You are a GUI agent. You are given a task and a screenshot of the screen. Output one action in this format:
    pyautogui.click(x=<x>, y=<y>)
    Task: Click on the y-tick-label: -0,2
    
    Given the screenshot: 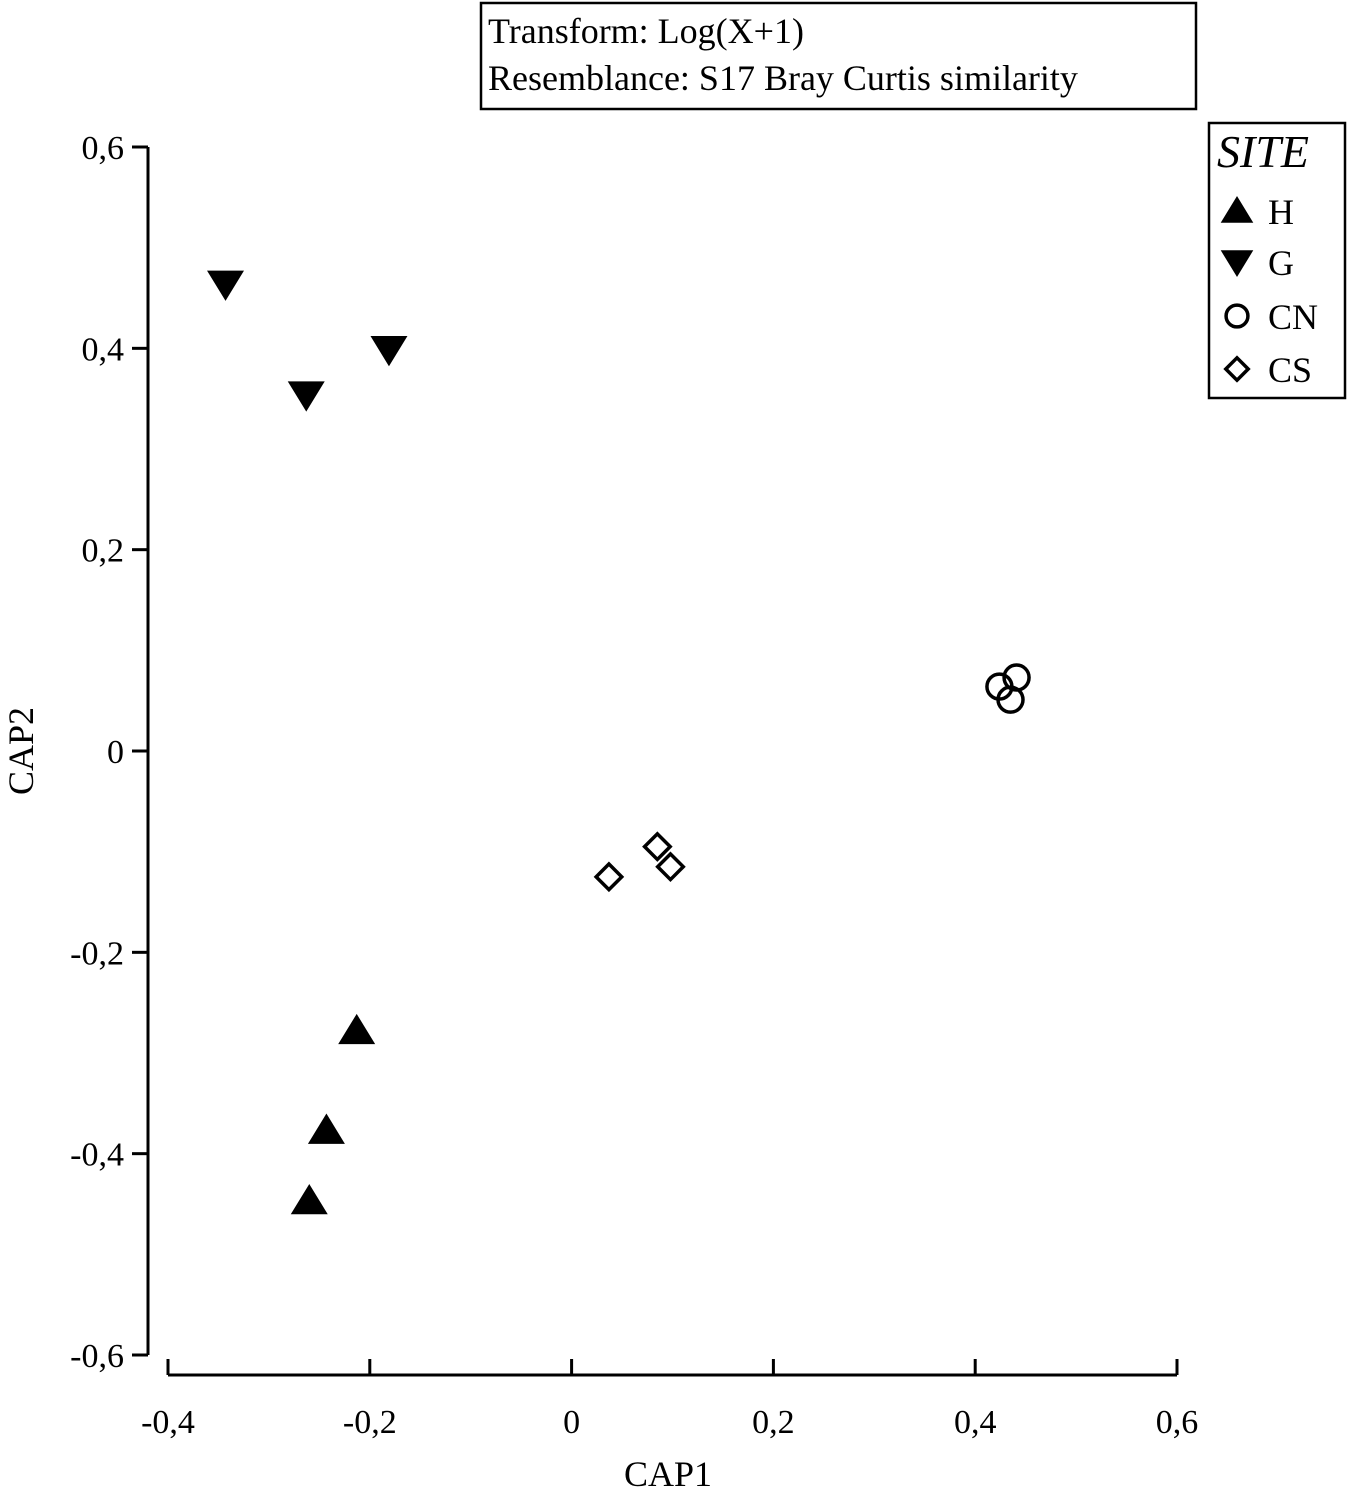 What is the action you would take?
    pyautogui.click(x=97, y=953)
    